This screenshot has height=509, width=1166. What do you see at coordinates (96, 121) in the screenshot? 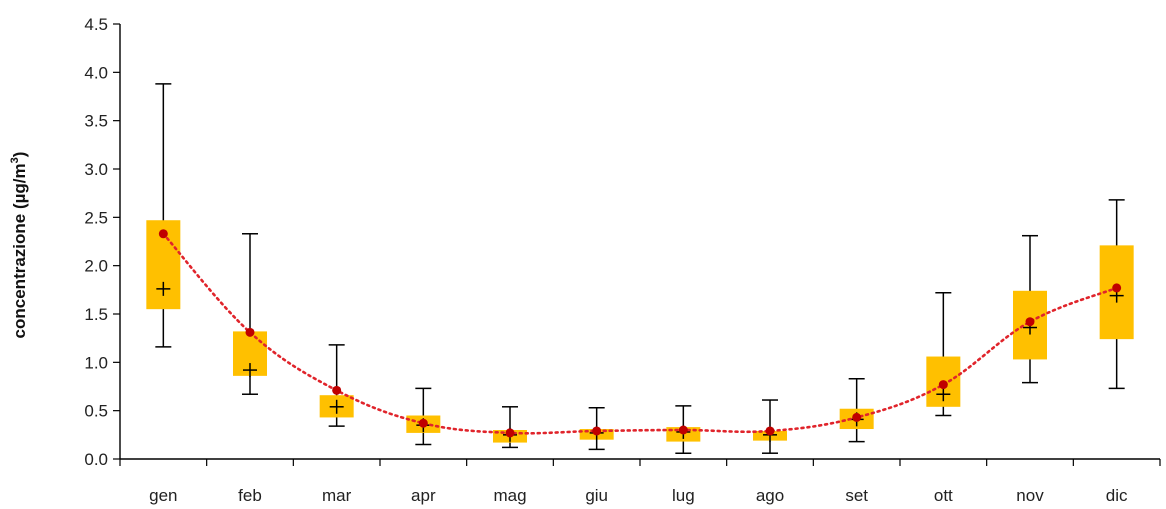
I see `y-tick-label: 3.5` at bounding box center [96, 121].